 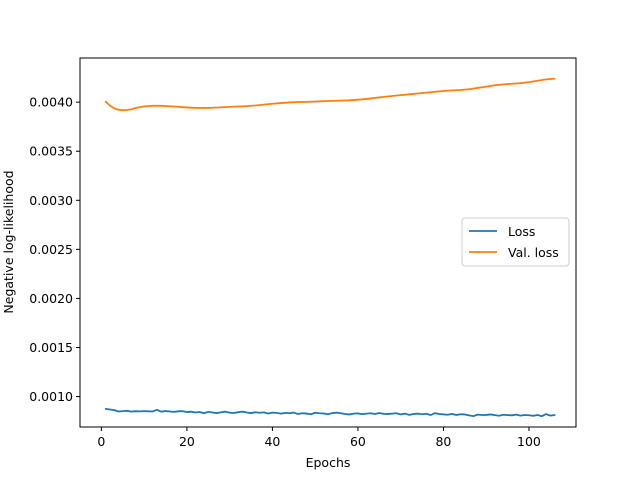 I want to click on x-tick-label: 0, so click(x=101, y=441).